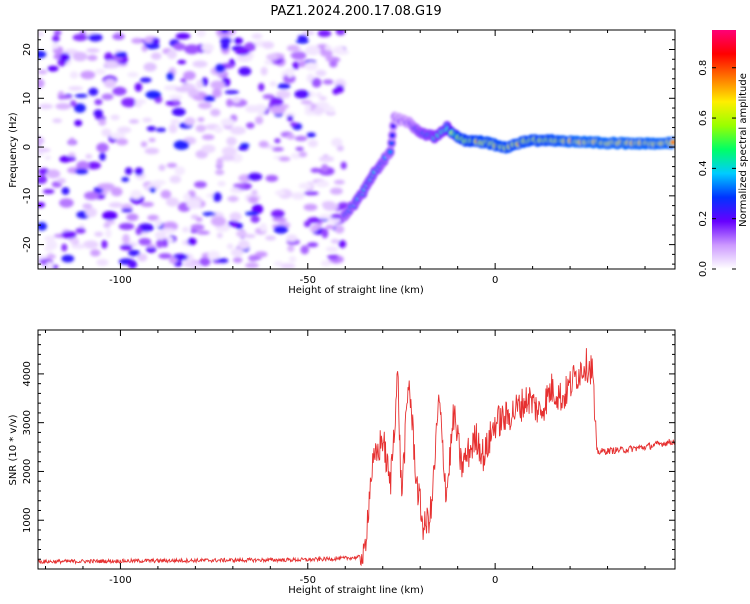 The image size is (750, 604). What do you see at coordinates (13, 449) in the screenshot?
I see `snr-y-label: SNR (10 * v/v)` at bounding box center [13, 449].